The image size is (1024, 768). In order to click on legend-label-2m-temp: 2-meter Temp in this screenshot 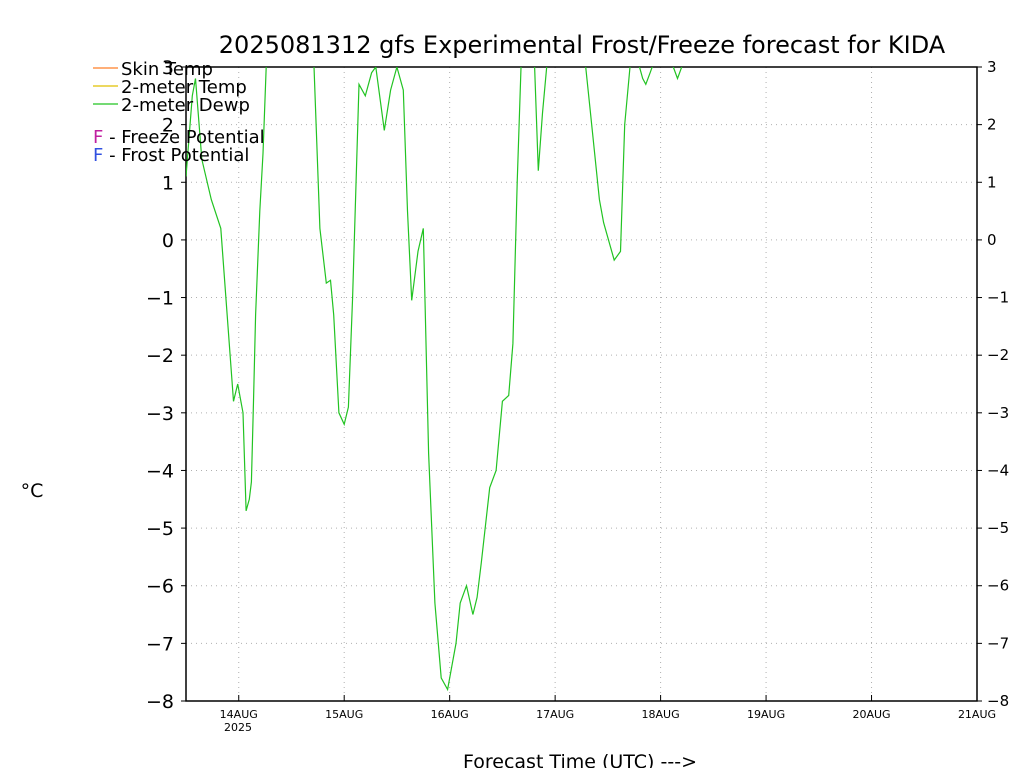, I will do `click(184, 87)`.